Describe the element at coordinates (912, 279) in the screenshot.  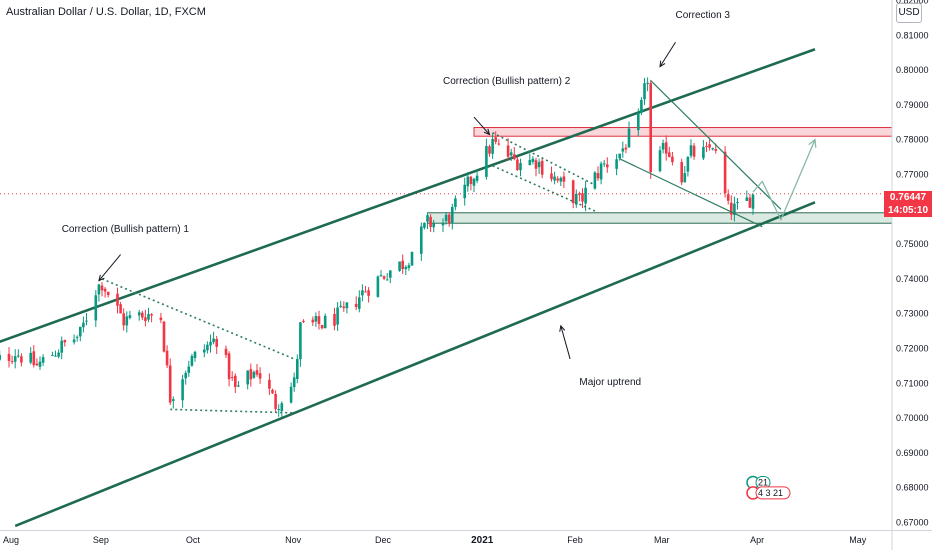
I see `y-tick-label: 0.74000` at that location.